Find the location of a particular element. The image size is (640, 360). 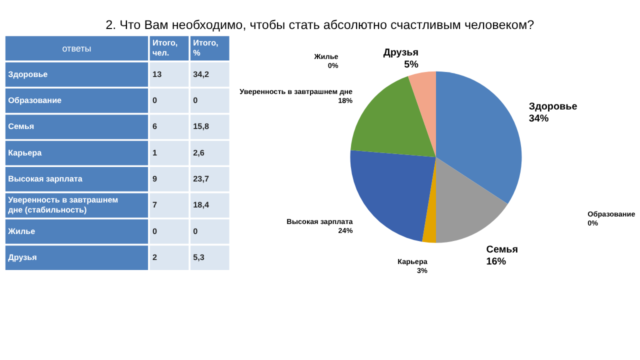

text: Уверенность в завтрашнем дне (стабильность) is located at coordinates (63, 205).